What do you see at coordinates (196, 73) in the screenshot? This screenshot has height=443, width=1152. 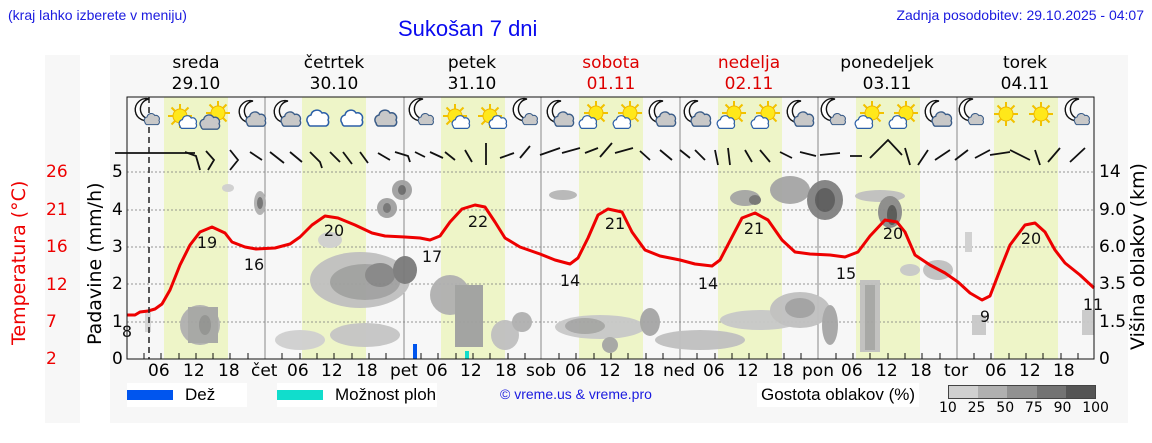 I see `day-header: sreda 29.10` at bounding box center [196, 73].